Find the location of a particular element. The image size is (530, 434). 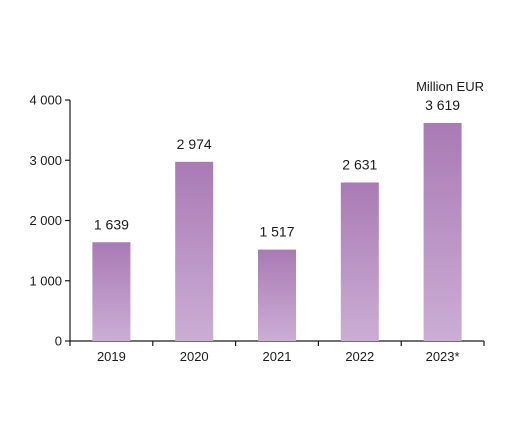

bar-value-label: 1 639 is located at coordinates (111, 224).